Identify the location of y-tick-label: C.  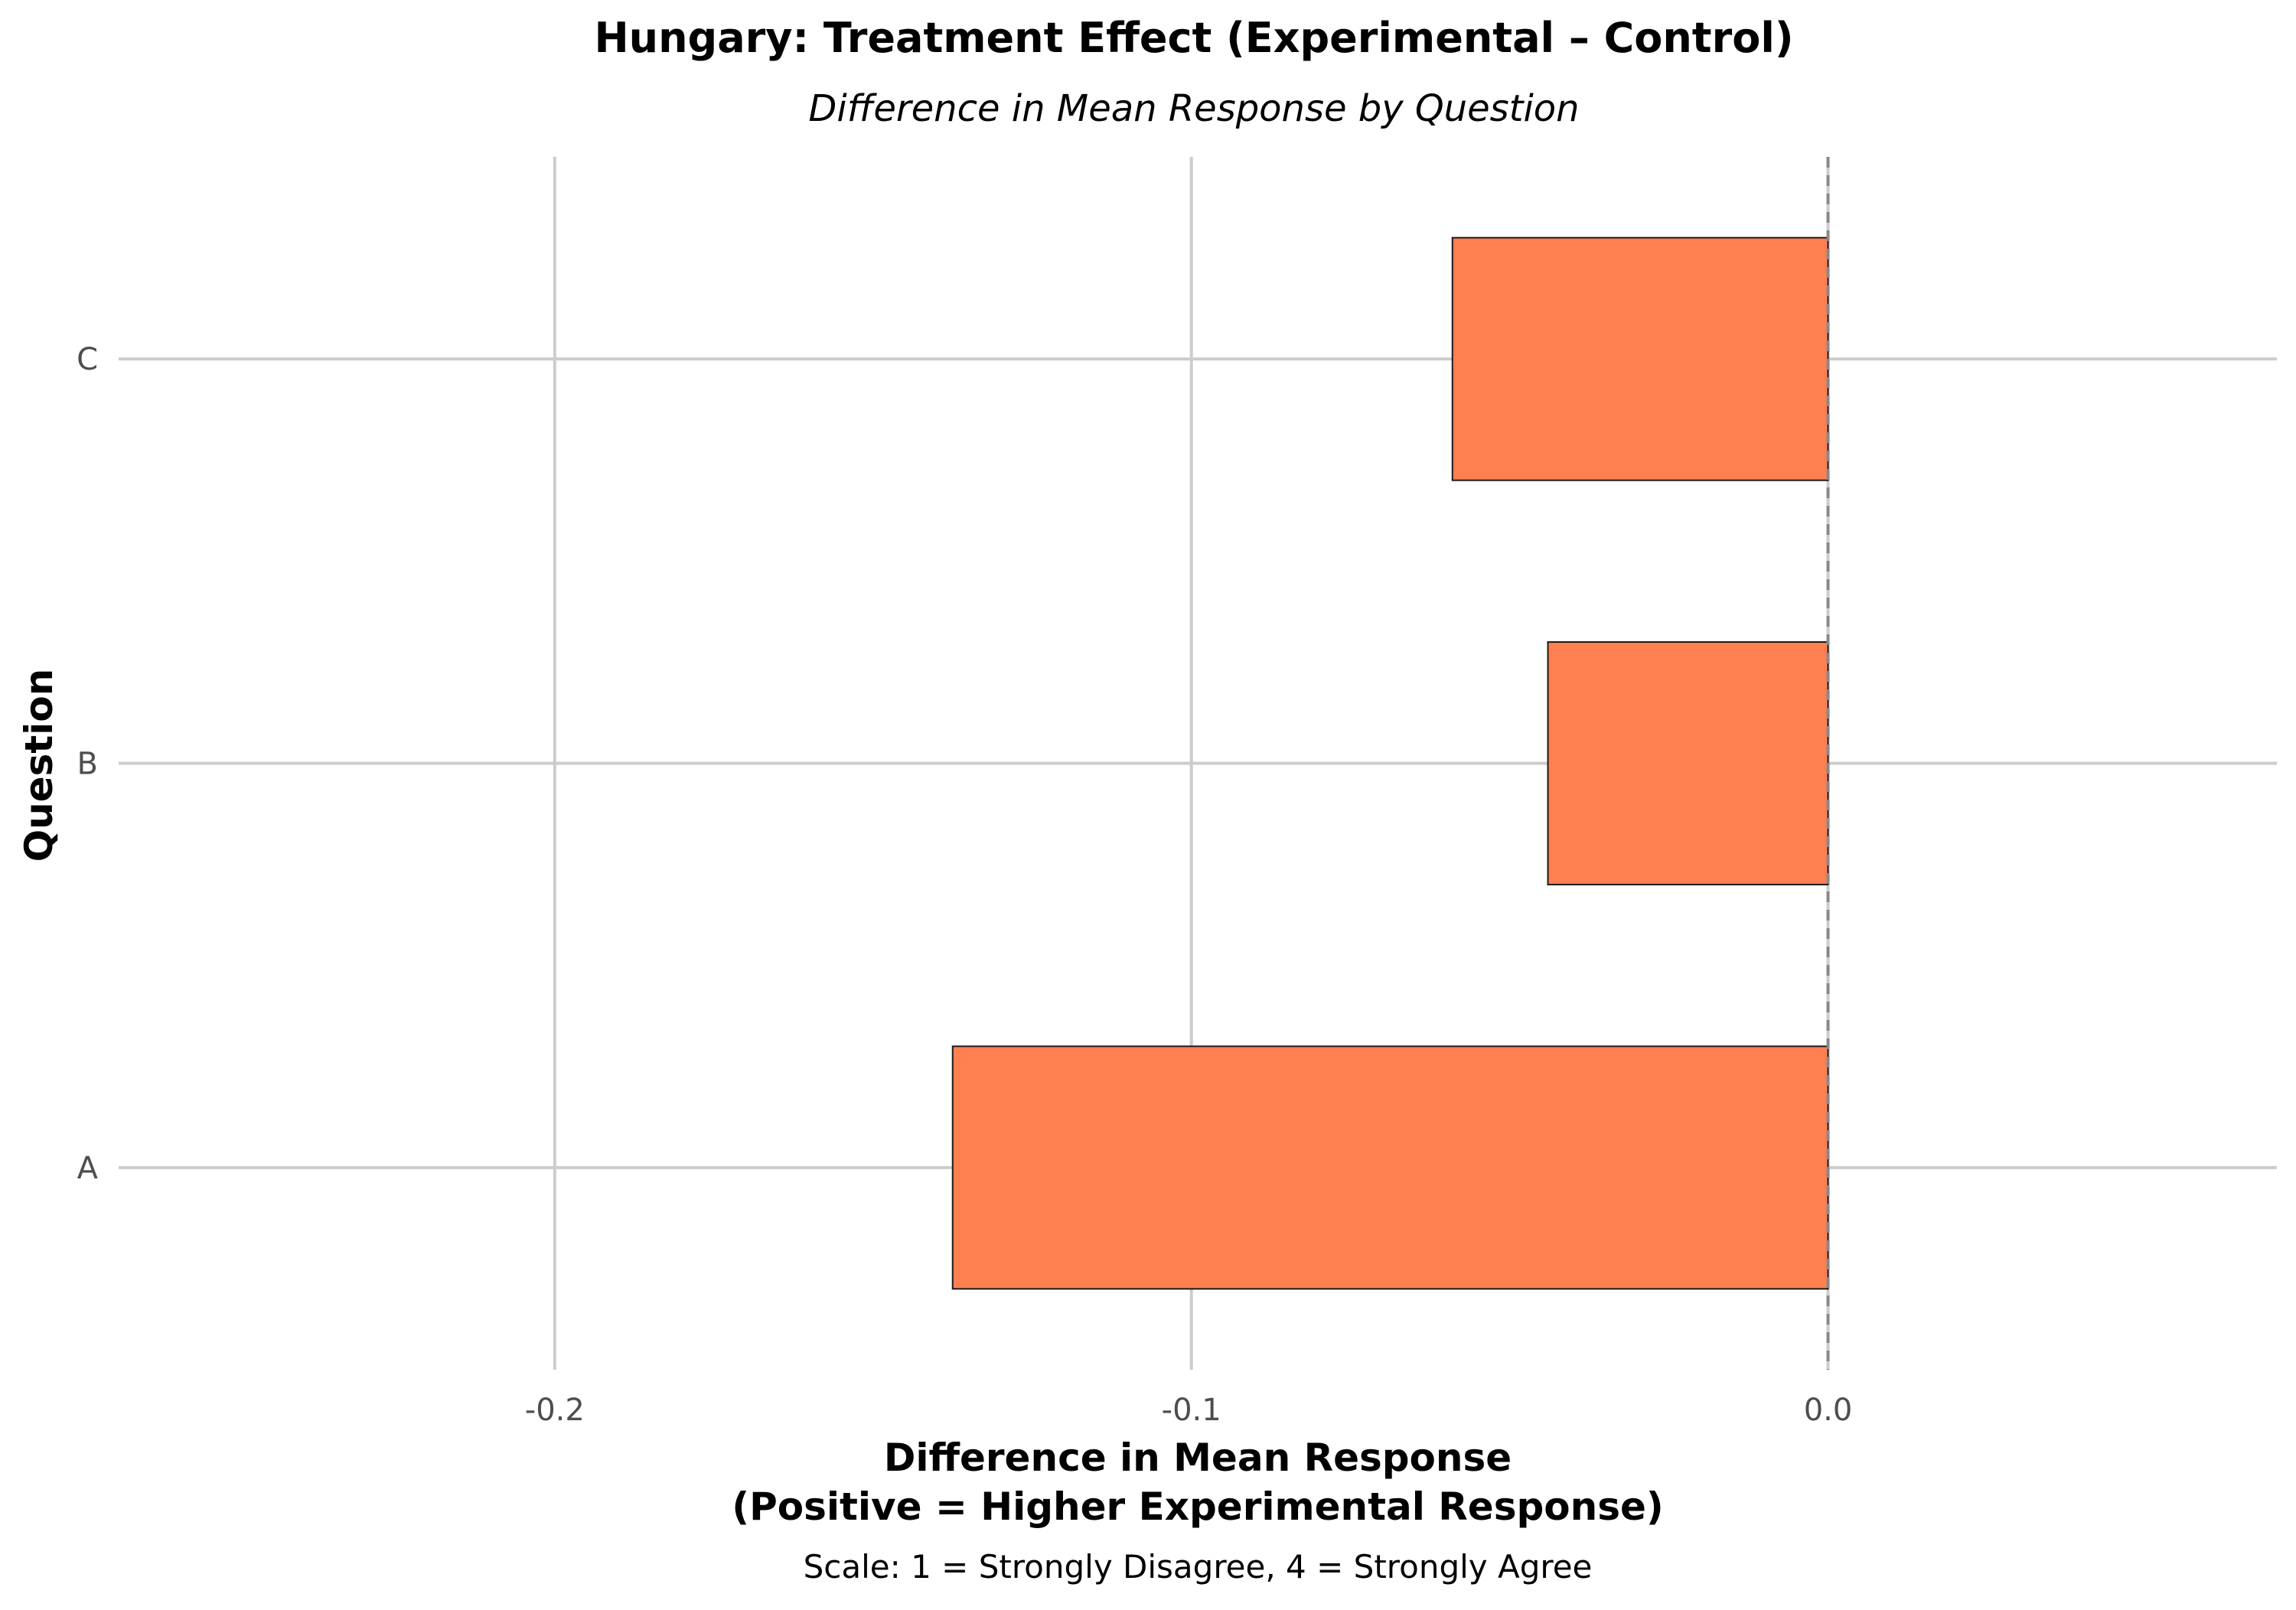
(87, 360).